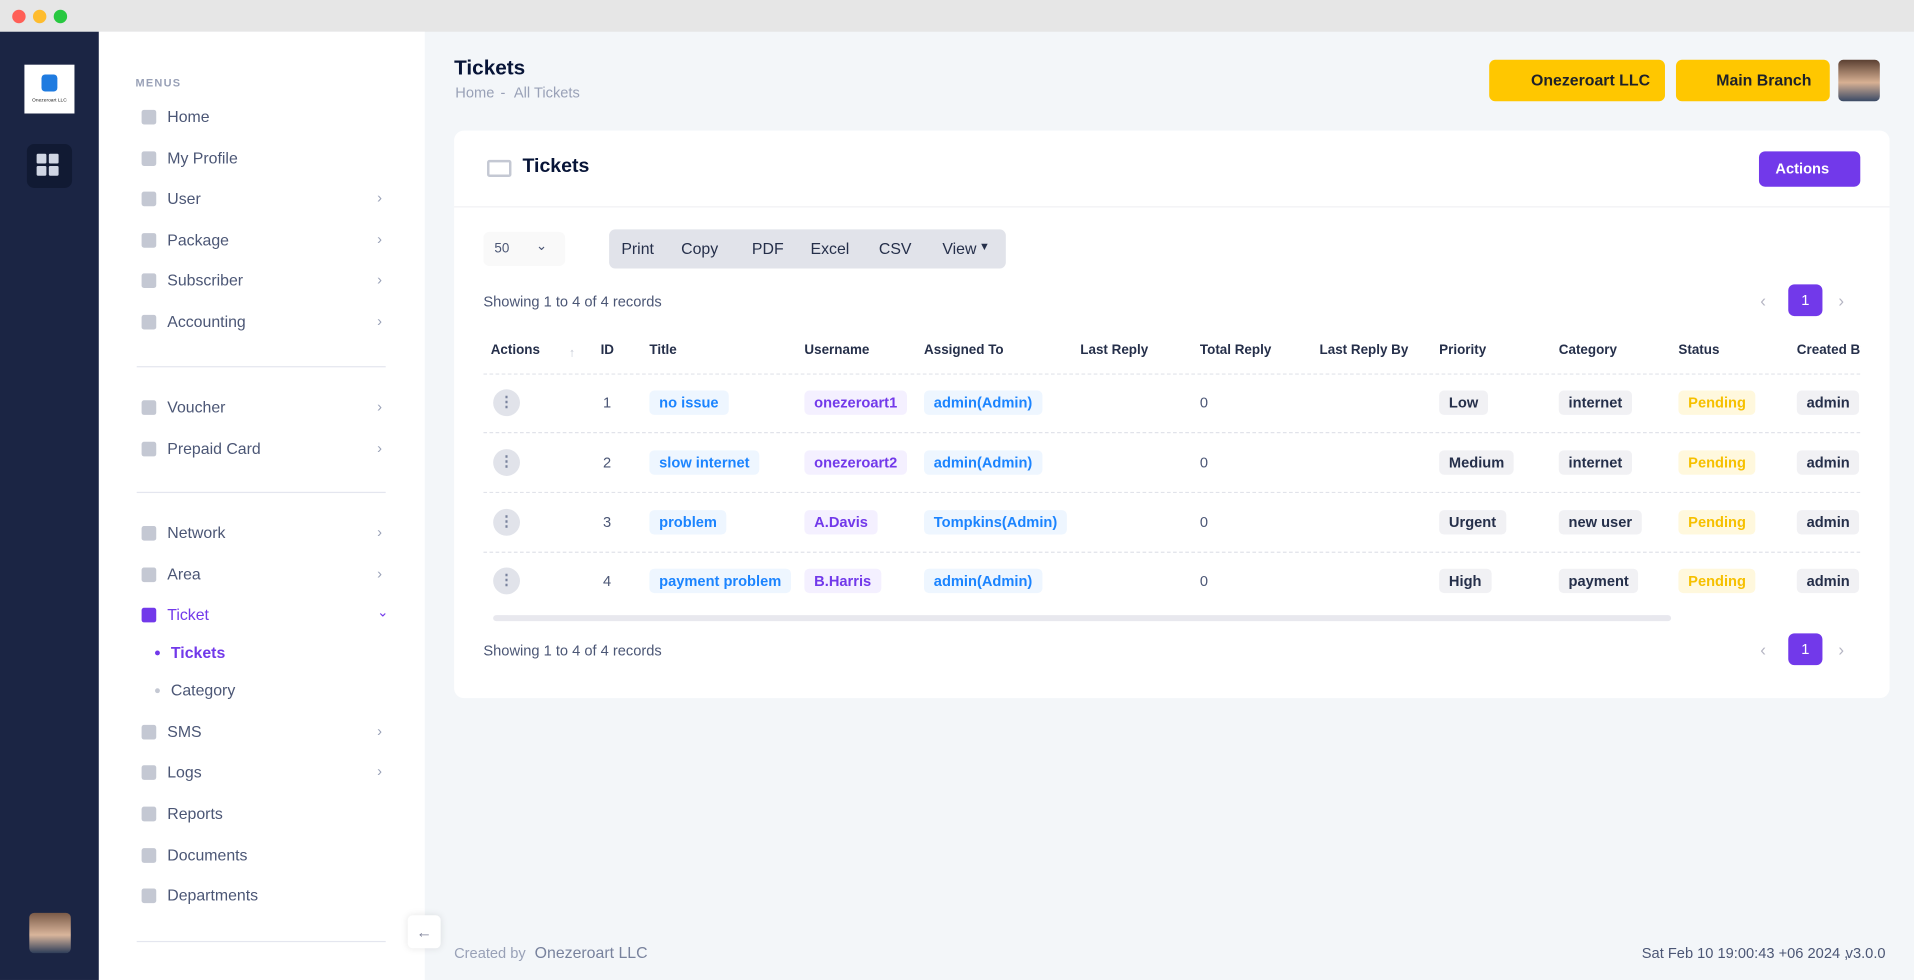 Image resolution: width=1914 pixels, height=980 pixels. What do you see at coordinates (571, 353) in the screenshot?
I see `sort-icon: ↑` at bounding box center [571, 353].